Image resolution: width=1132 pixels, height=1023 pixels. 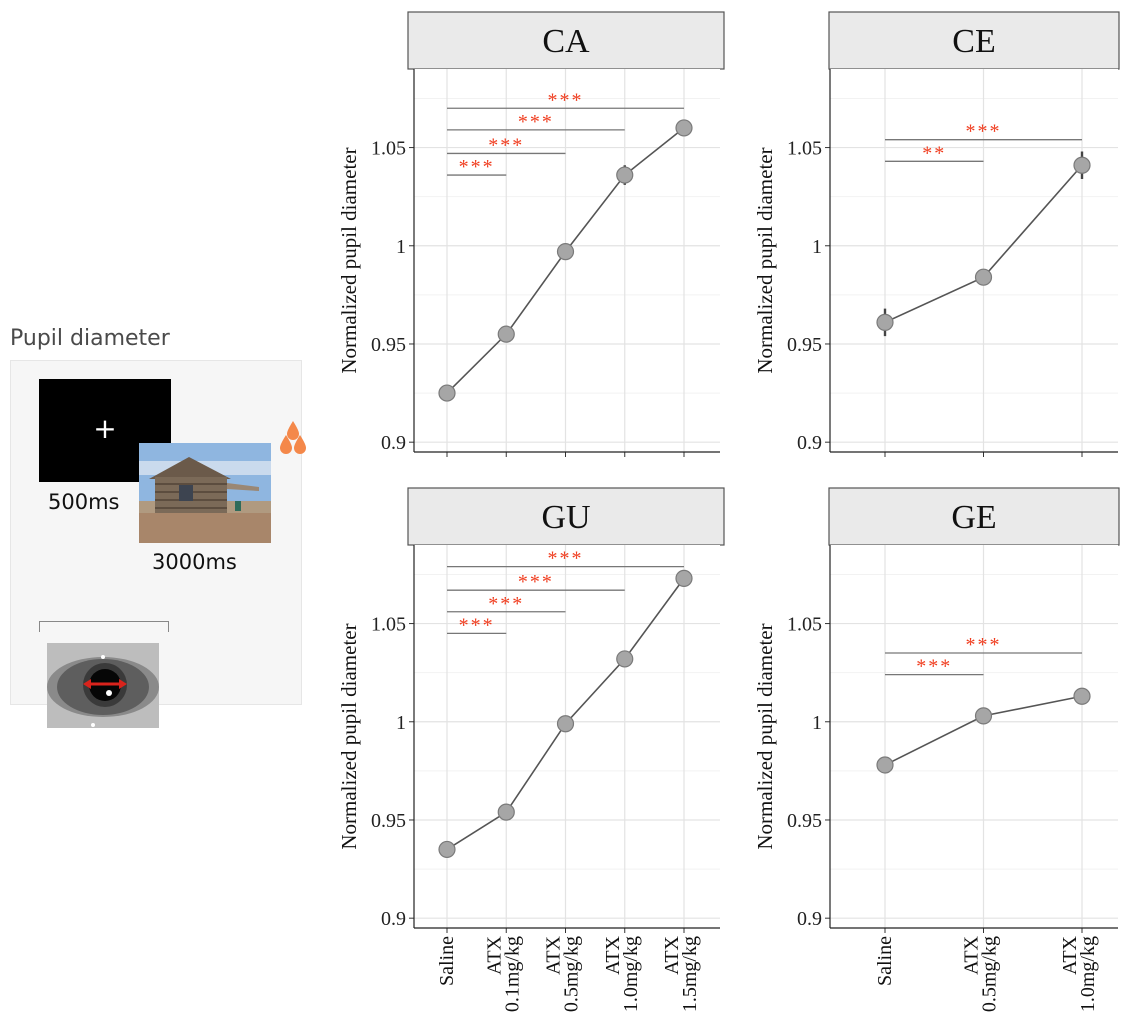 I want to click on timeline-bracket, so click(x=104, y=626).